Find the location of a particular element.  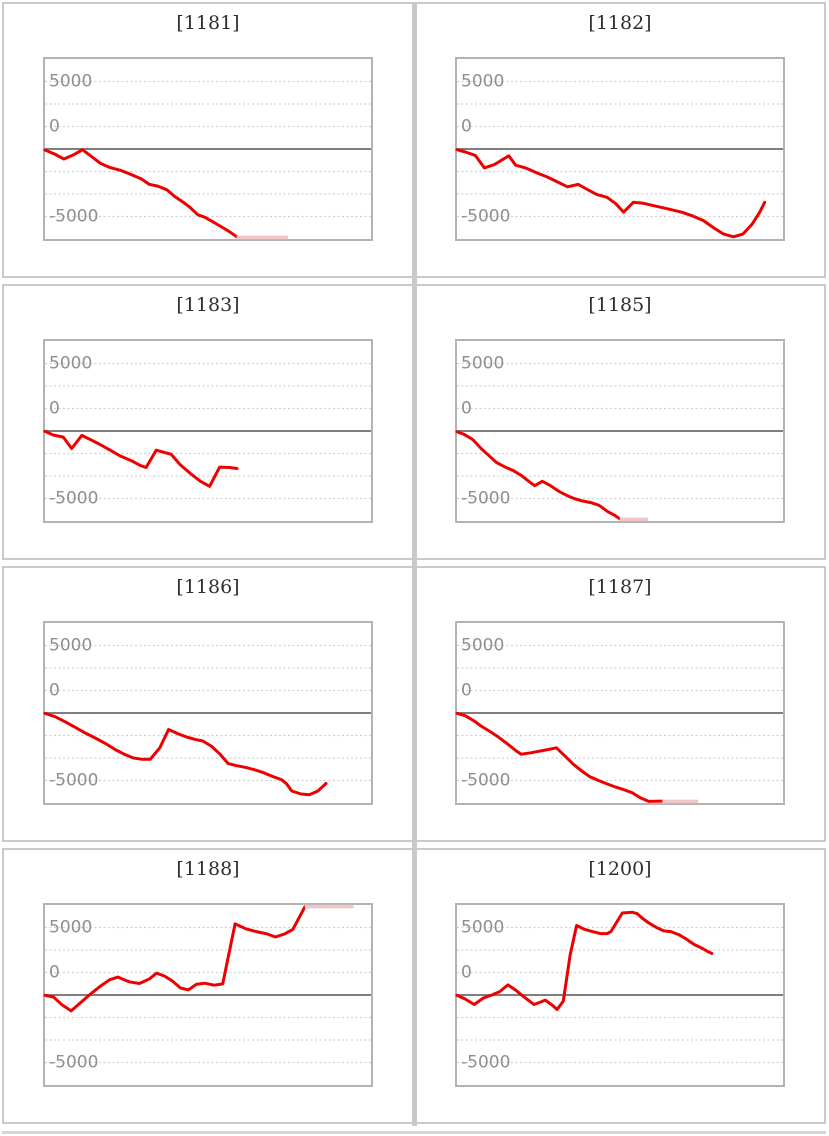

grid-column-divider is located at coordinates (414, 564).